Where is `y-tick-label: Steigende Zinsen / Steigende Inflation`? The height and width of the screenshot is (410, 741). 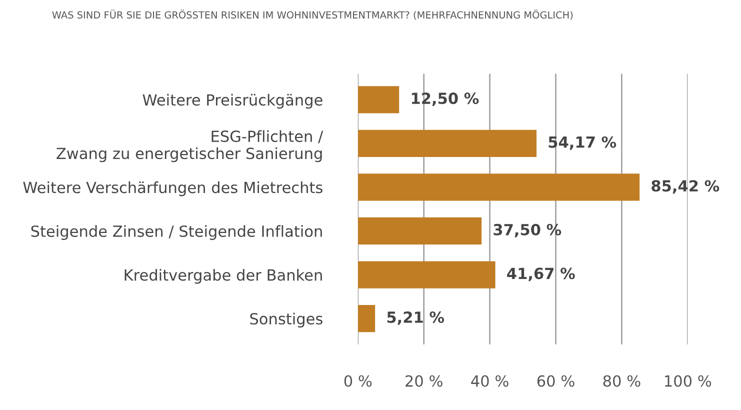 y-tick-label: Steigende Zinsen / Steigende Inflation is located at coordinates (176, 232).